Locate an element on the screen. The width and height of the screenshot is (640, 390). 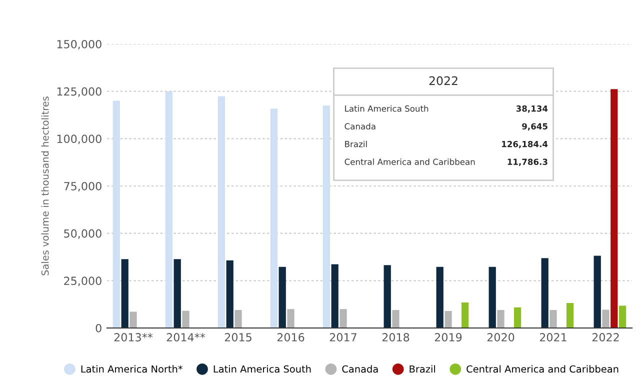
annotation: Central America and Caribbean is located at coordinates (409, 161).